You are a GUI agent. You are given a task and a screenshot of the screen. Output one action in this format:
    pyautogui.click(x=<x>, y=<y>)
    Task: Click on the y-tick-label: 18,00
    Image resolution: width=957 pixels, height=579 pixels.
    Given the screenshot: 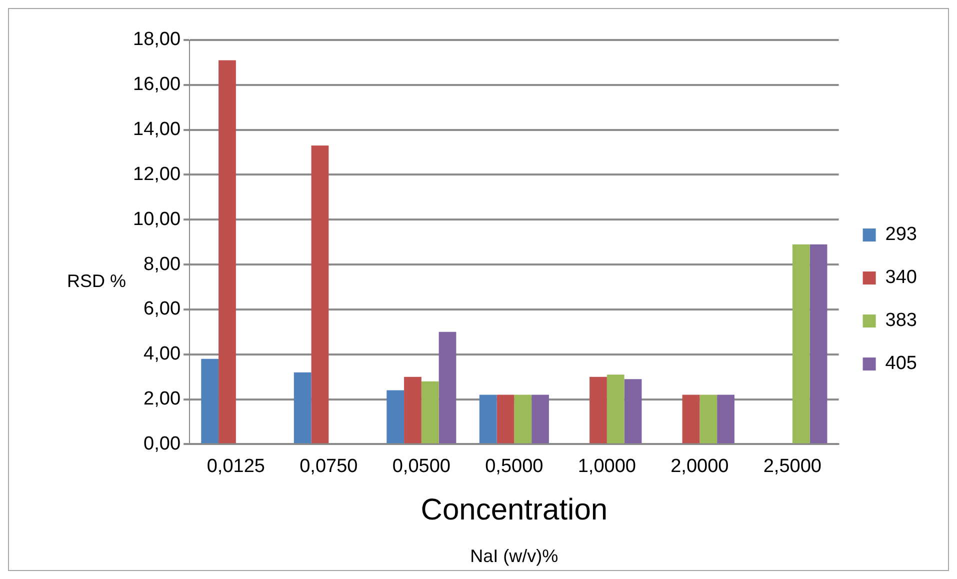 What is the action you would take?
    pyautogui.click(x=157, y=39)
    